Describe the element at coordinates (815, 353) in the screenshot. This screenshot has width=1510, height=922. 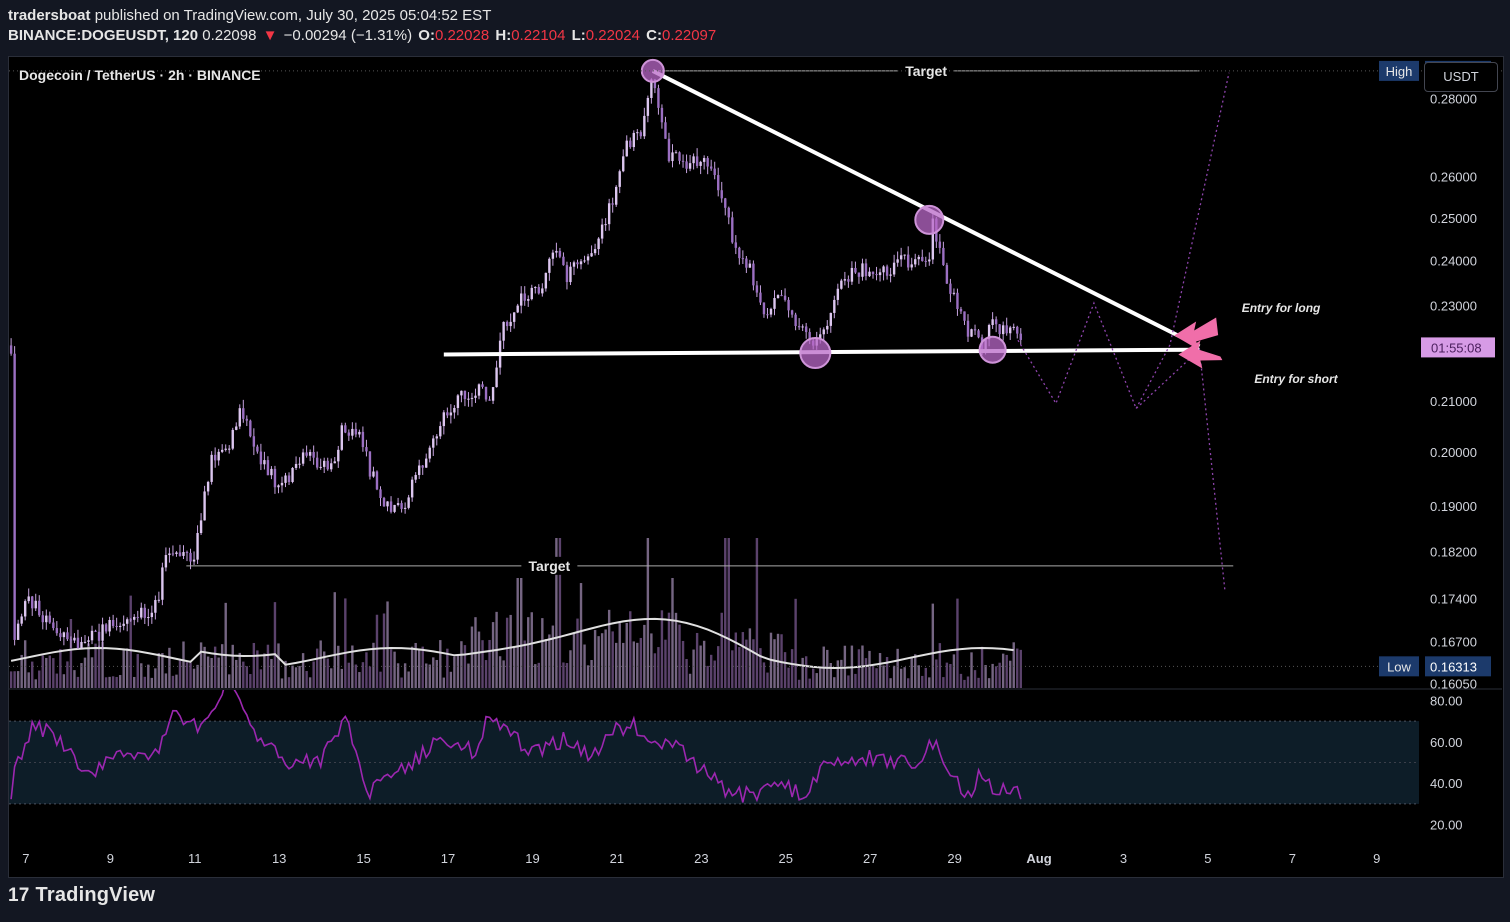
I see `touch-point-marker` at that location.